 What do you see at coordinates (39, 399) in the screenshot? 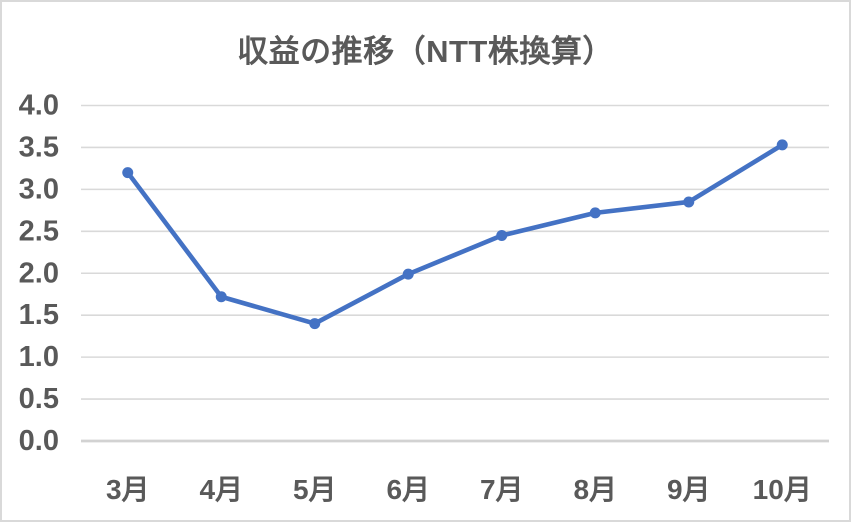
I see `y-tick-label: 0.5` at bounding box center [39, 399].